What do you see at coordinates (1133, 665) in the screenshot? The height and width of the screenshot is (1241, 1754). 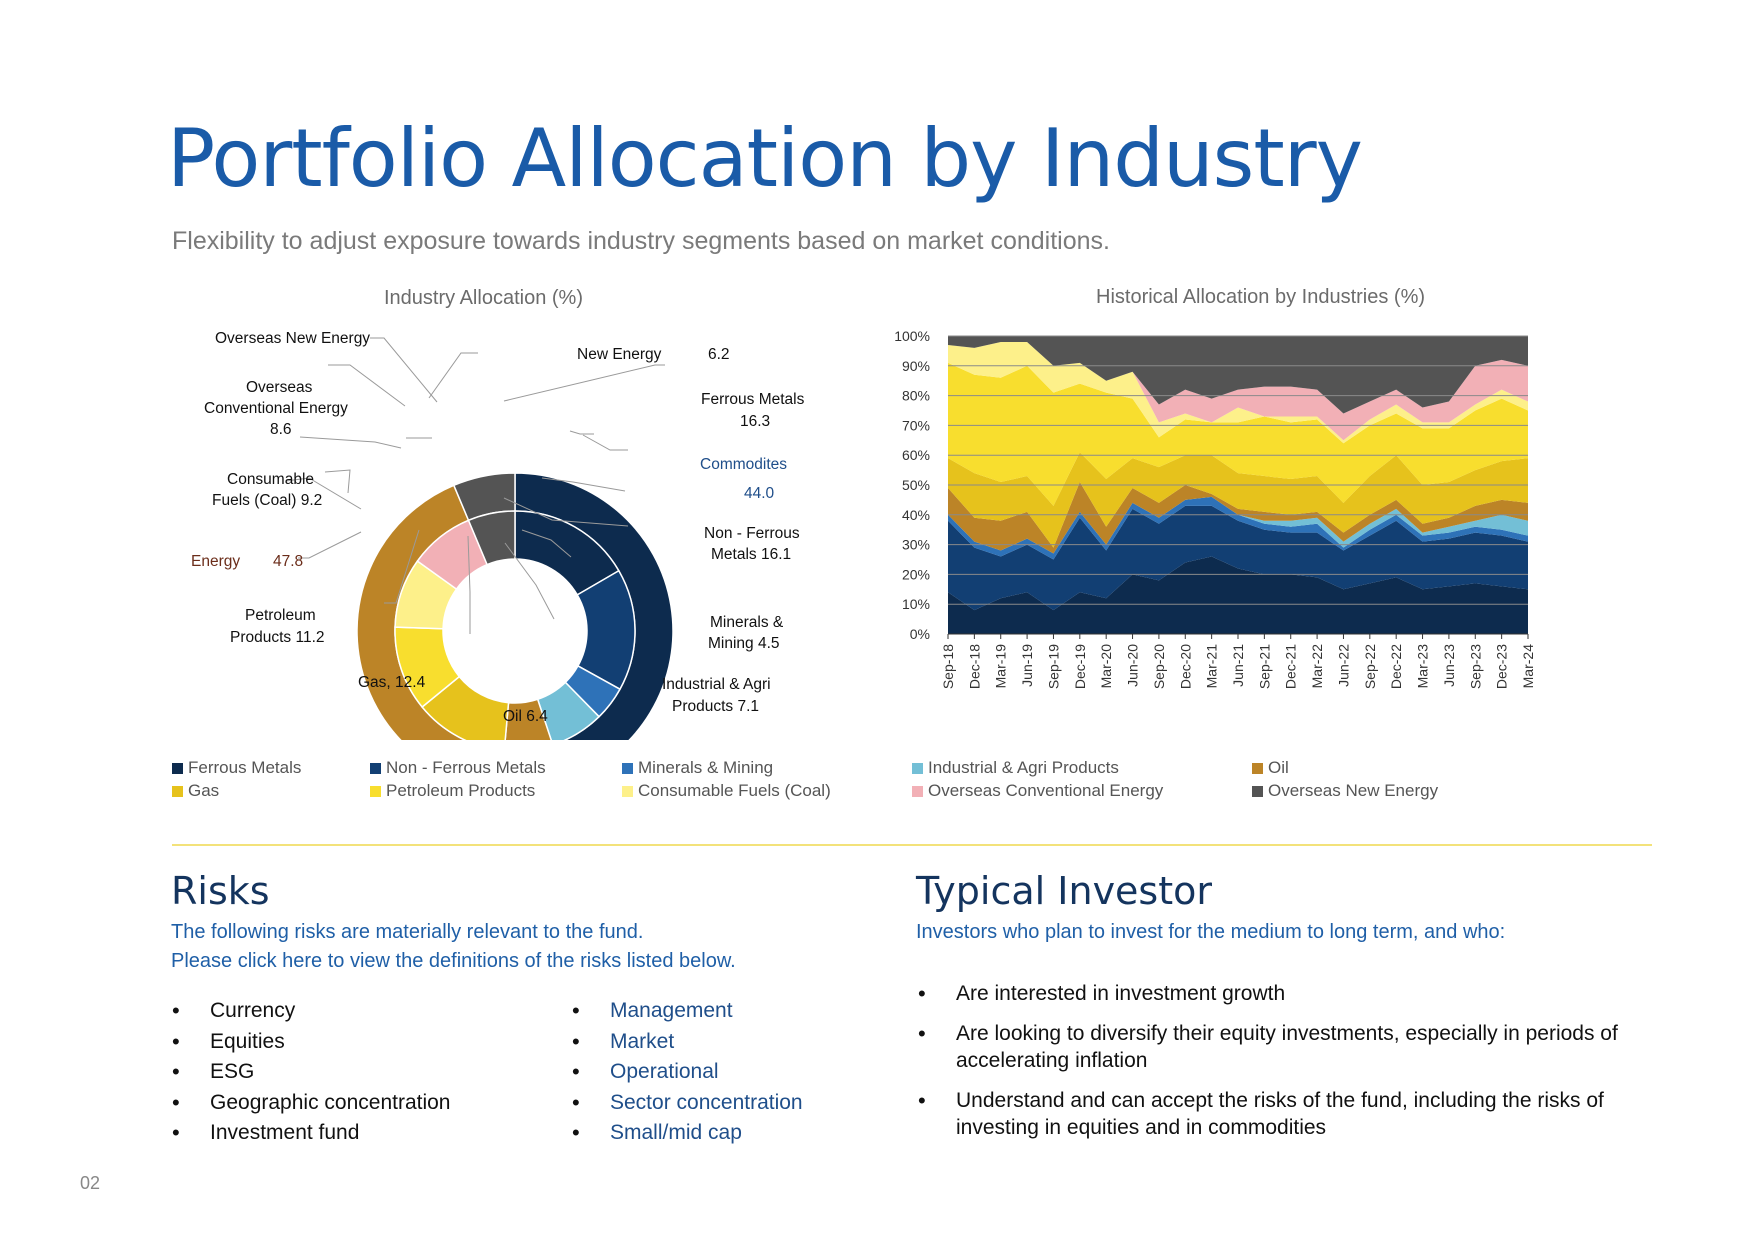 I see `x-tick-label: Jun-20` at bounding box center [1133, 665].